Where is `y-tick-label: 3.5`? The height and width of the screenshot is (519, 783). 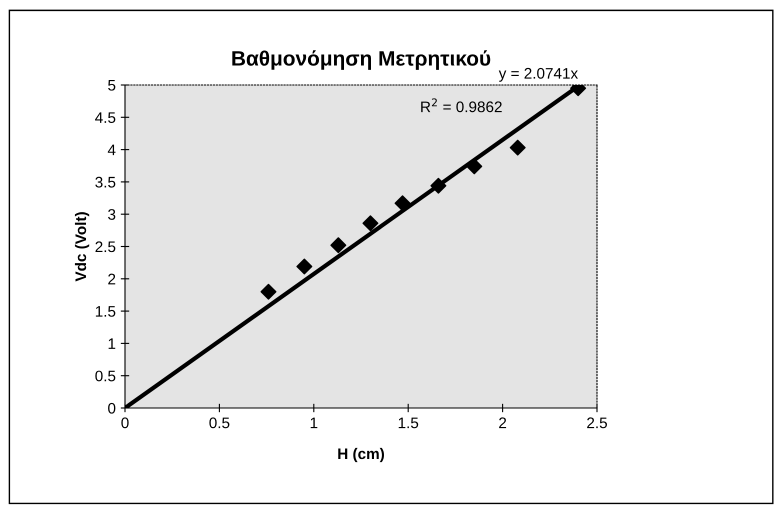 y-tick-label: 3.5 is located at coordinates (105, 182).